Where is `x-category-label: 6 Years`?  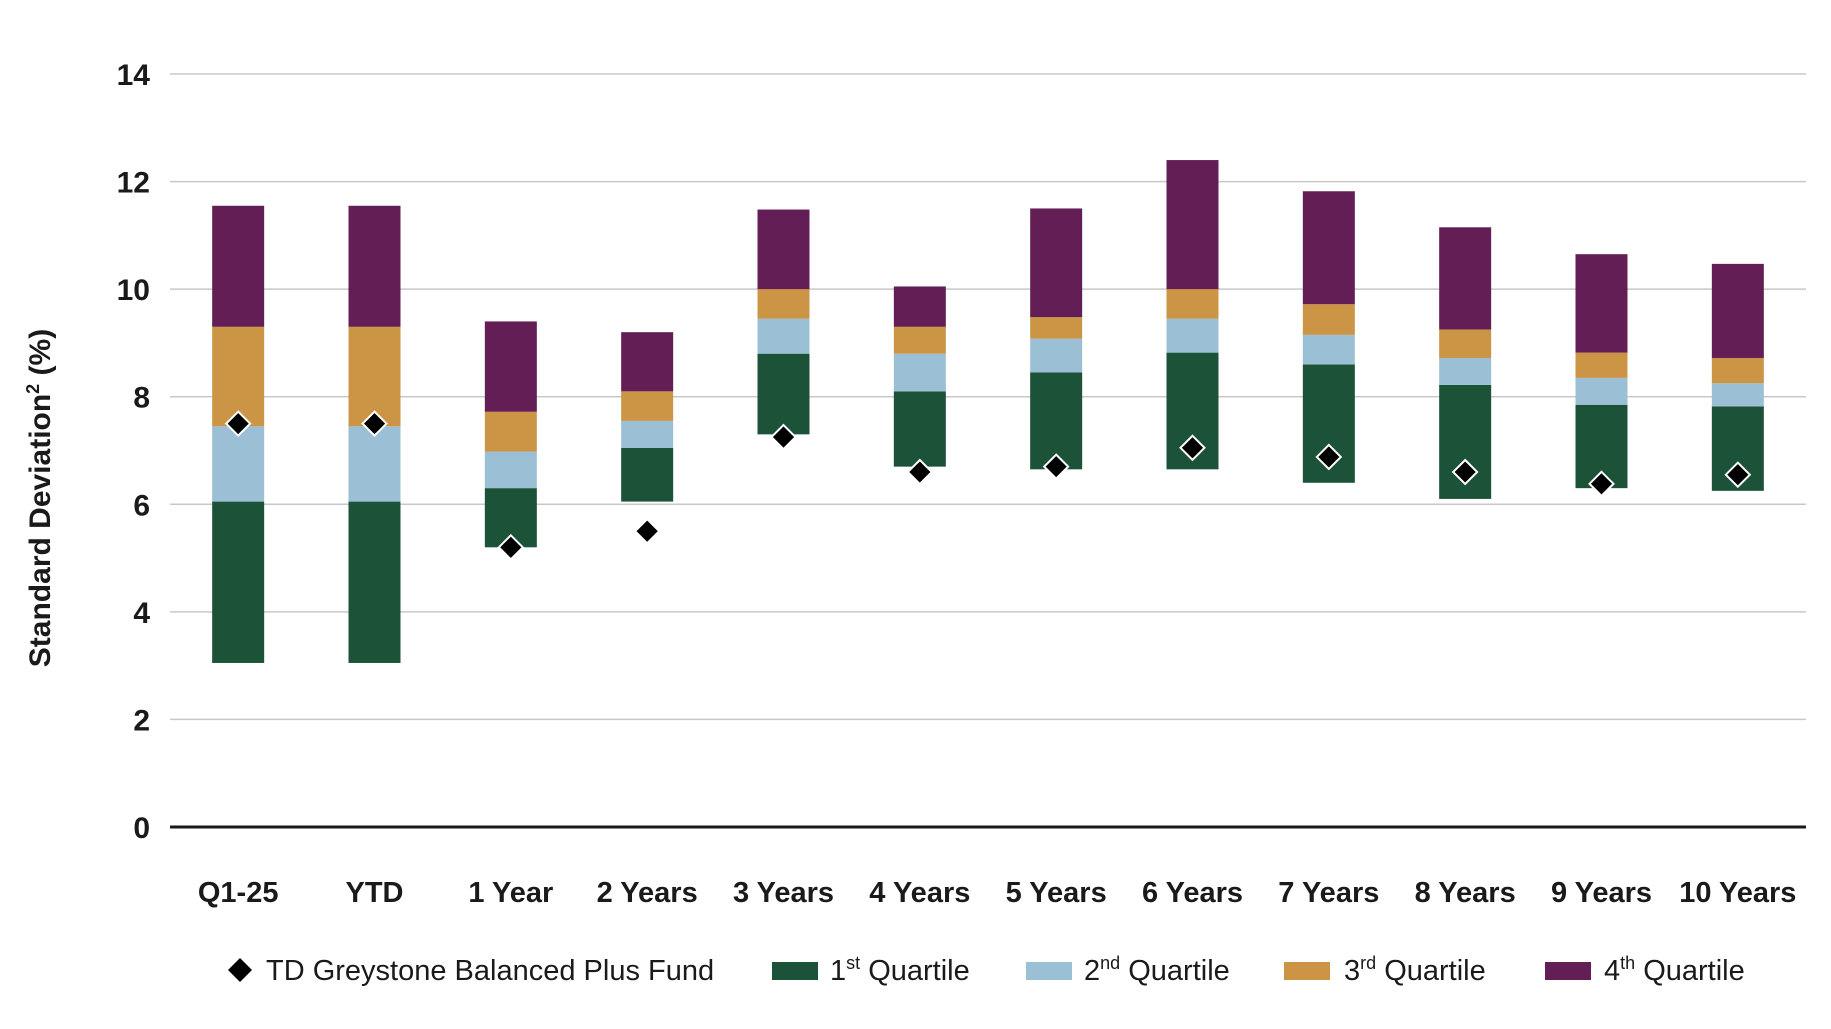 x-category-label: 6 Years is located at coordinates (1192, 893).